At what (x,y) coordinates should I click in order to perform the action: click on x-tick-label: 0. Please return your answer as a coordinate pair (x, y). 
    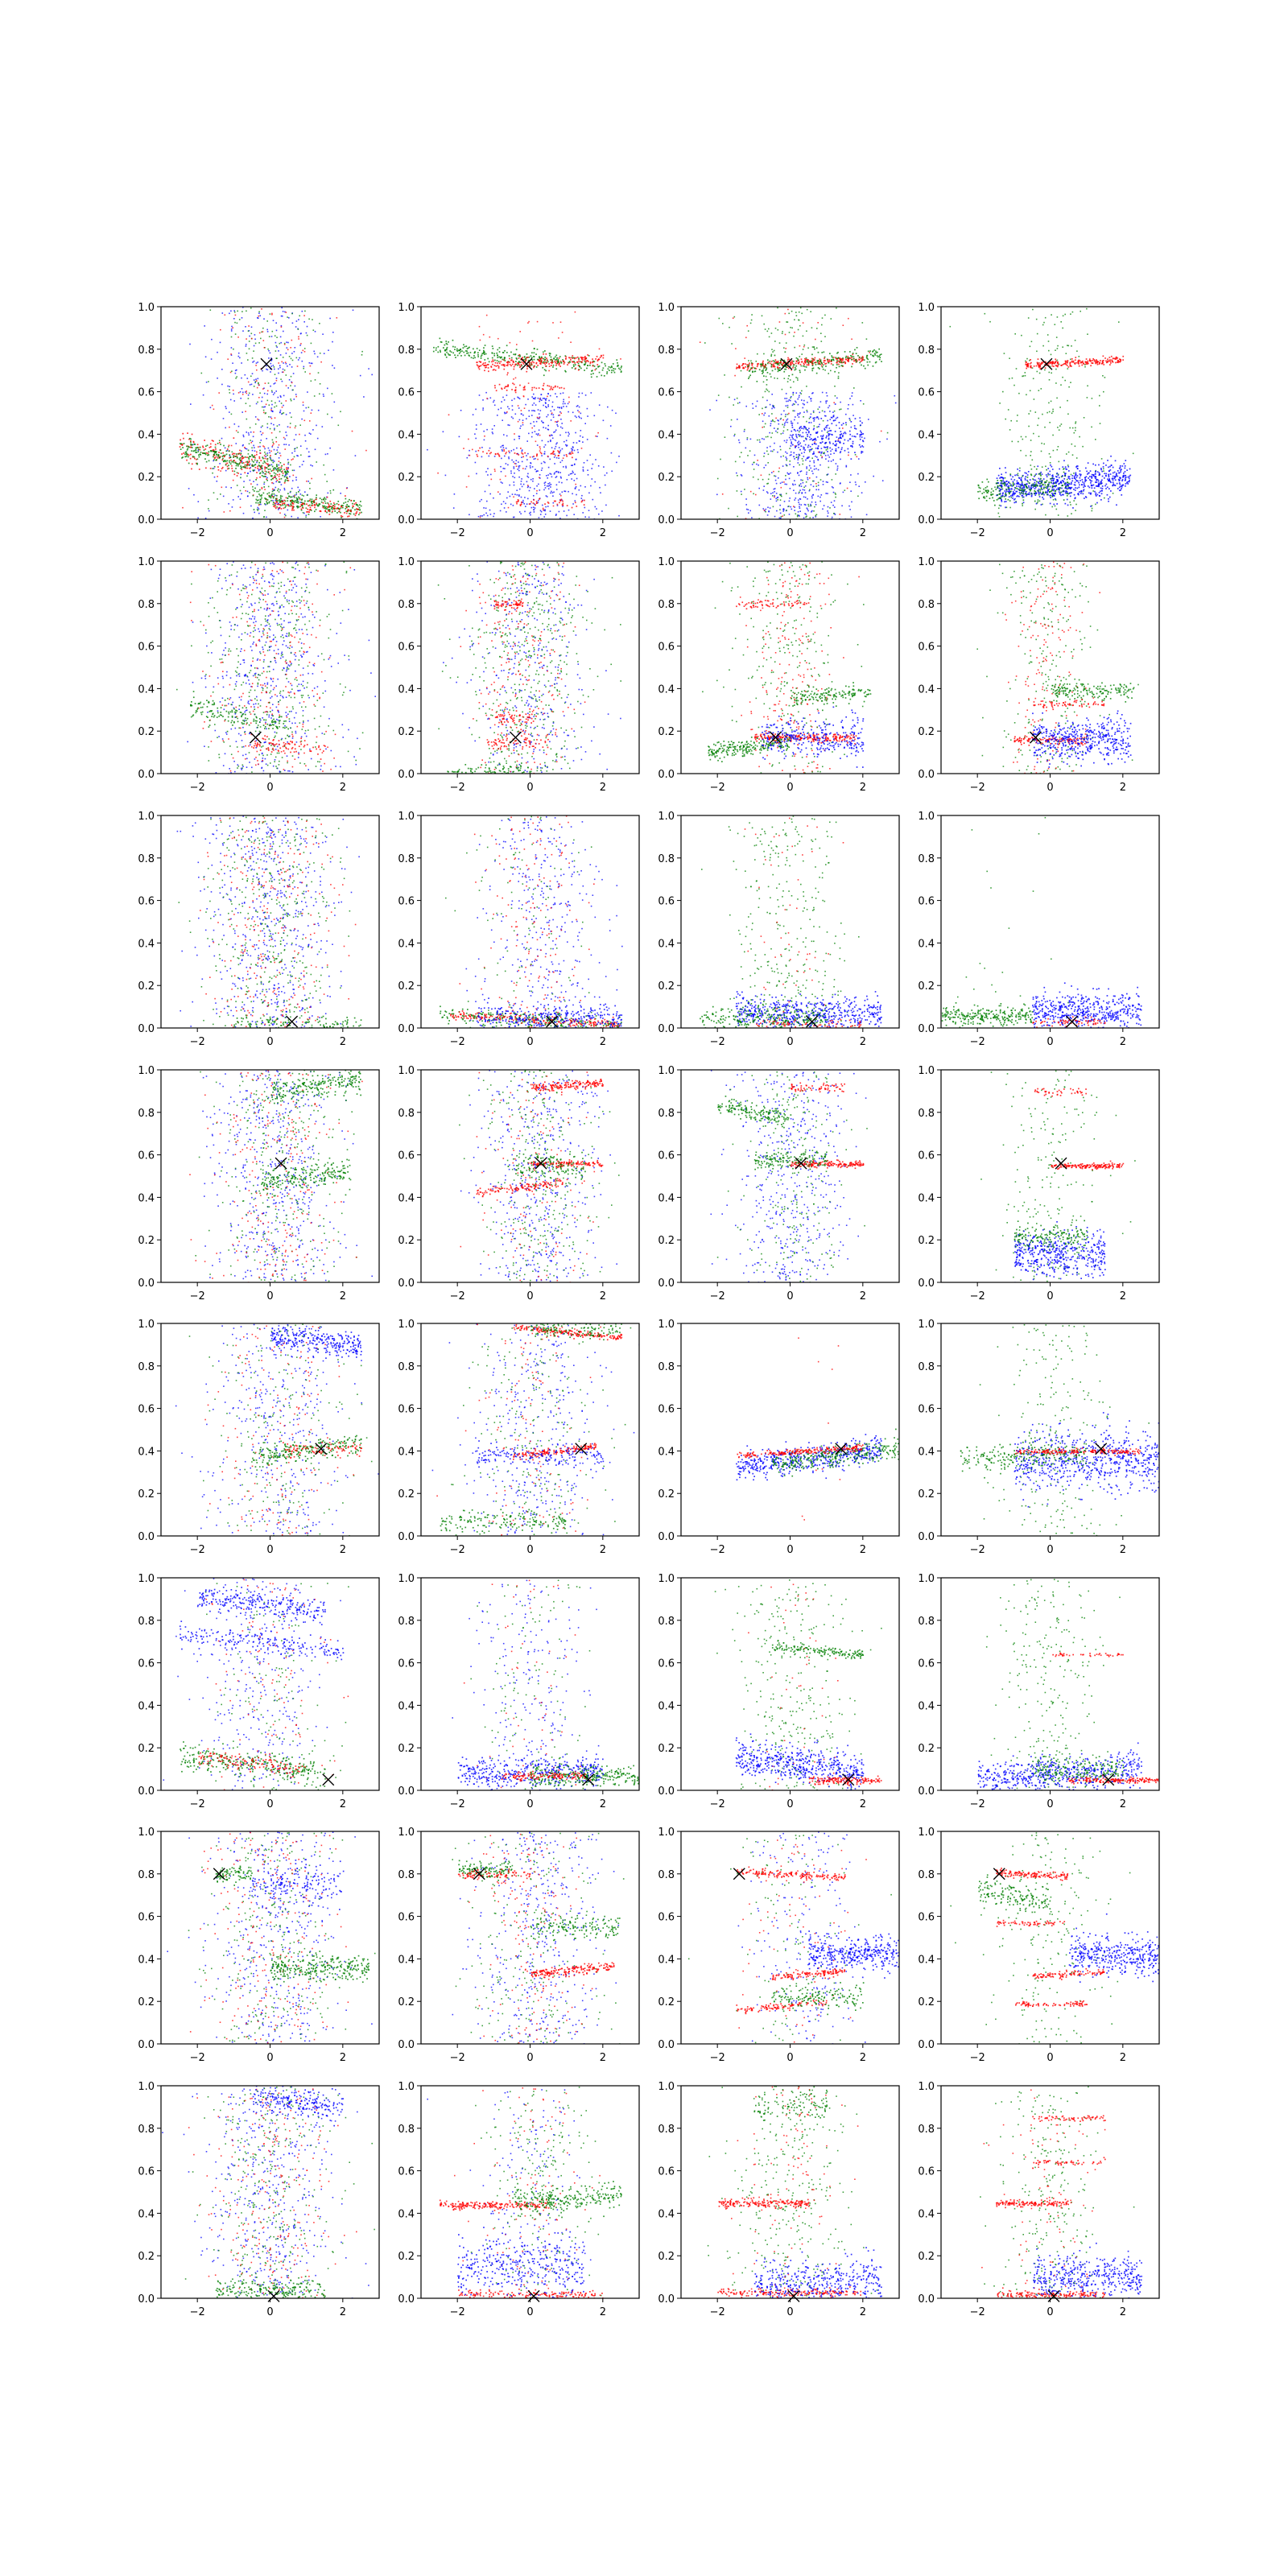
    Looking at the image, I should click on (269, 533).